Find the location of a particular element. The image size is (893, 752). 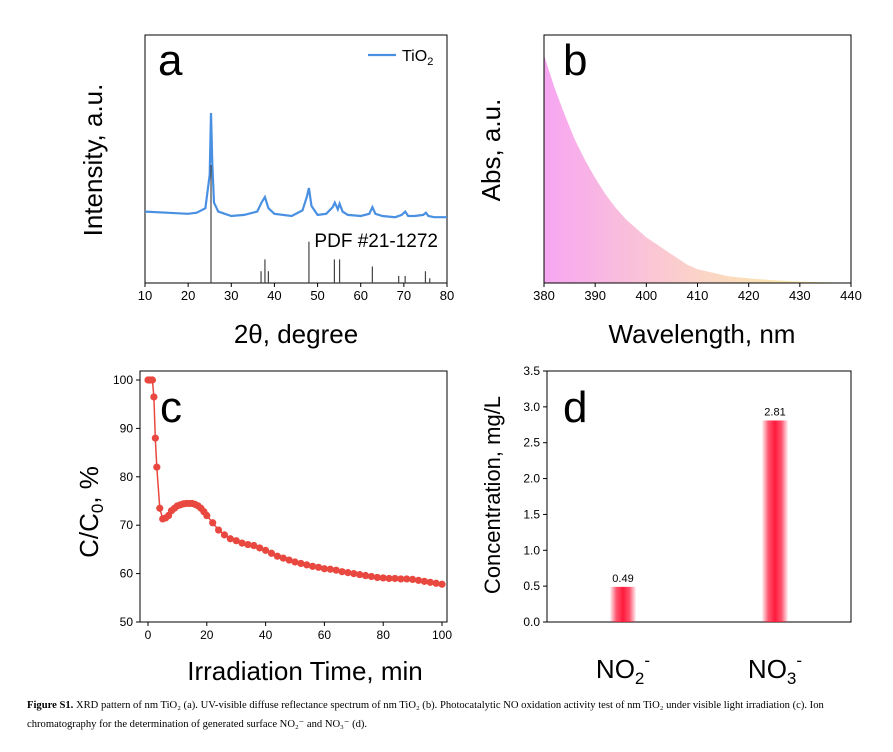

x-tick-label: 10 is located at coordinates (145, 295).